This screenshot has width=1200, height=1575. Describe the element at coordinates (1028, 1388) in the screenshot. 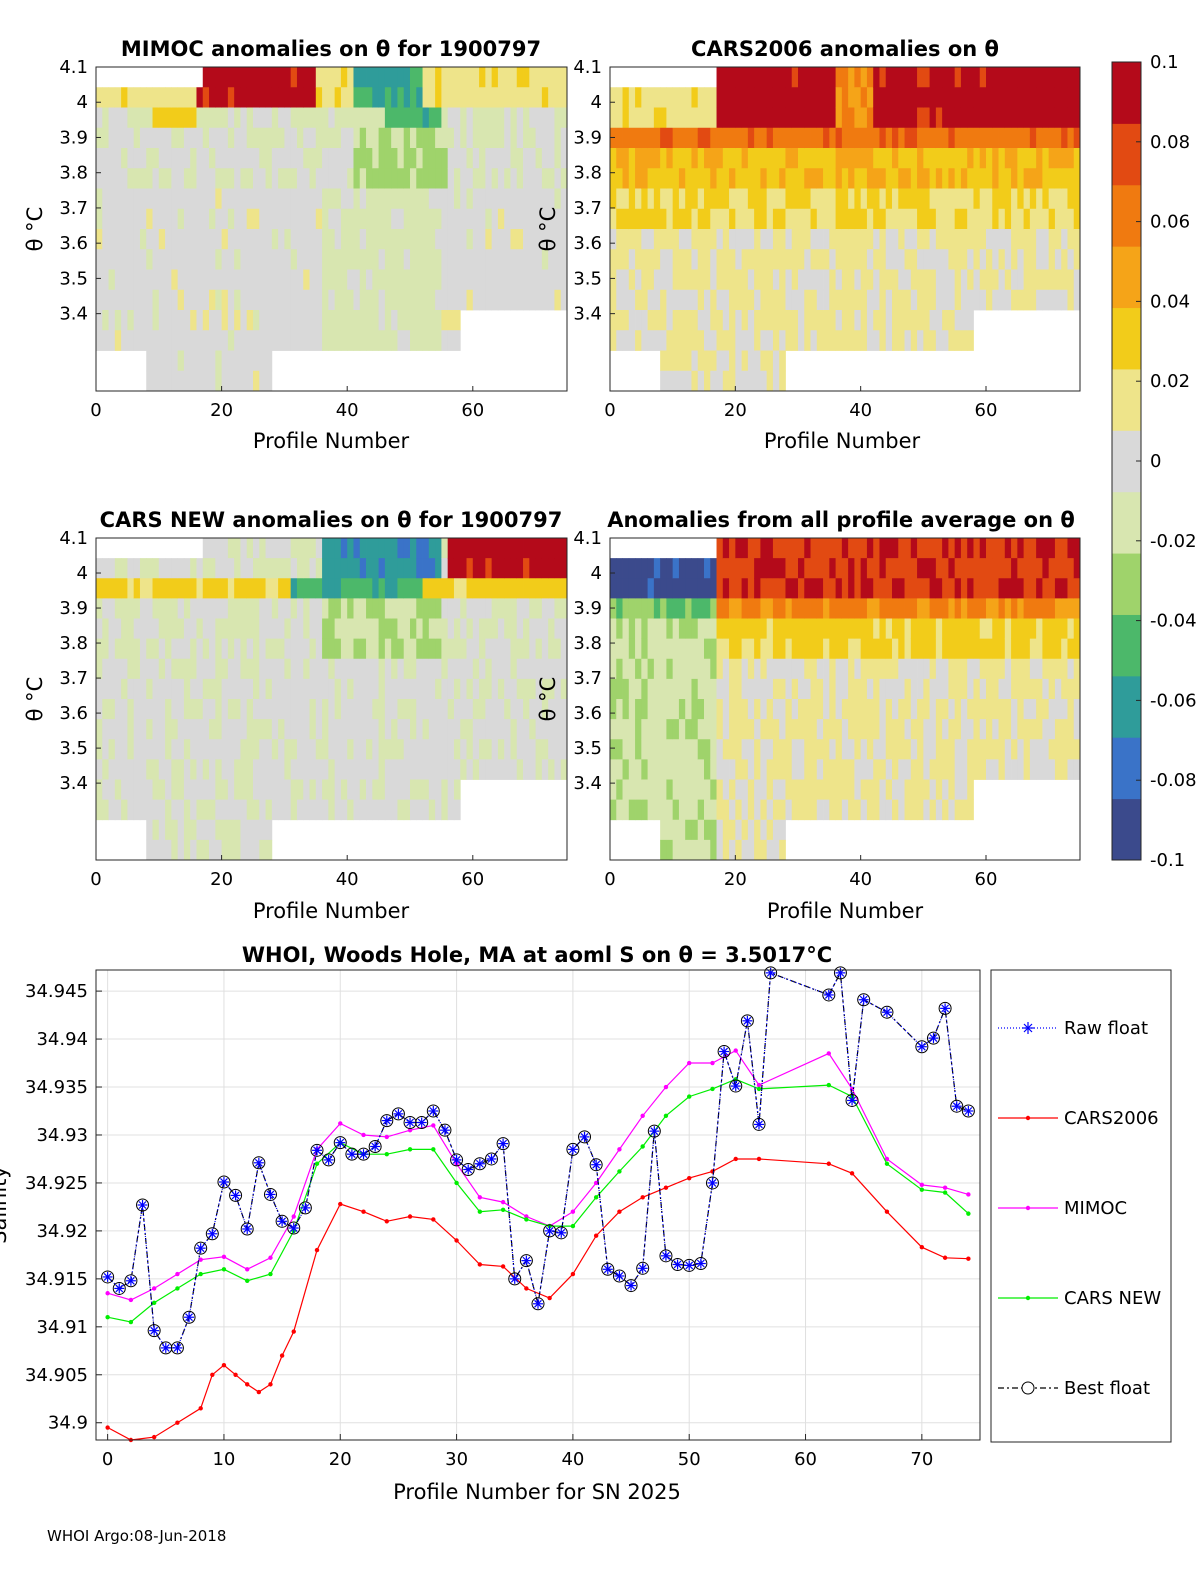

I see `legend-marker` at that location.